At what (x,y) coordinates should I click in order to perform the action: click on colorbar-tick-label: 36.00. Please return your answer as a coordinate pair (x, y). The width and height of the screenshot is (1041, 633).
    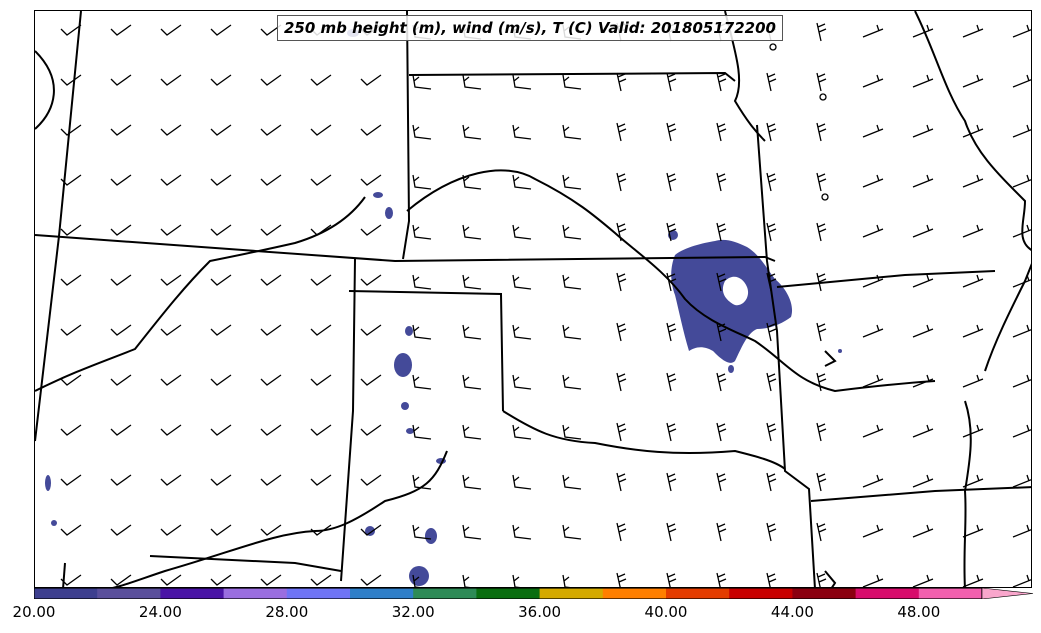
    Looking at the image, I should click on (540, 612).